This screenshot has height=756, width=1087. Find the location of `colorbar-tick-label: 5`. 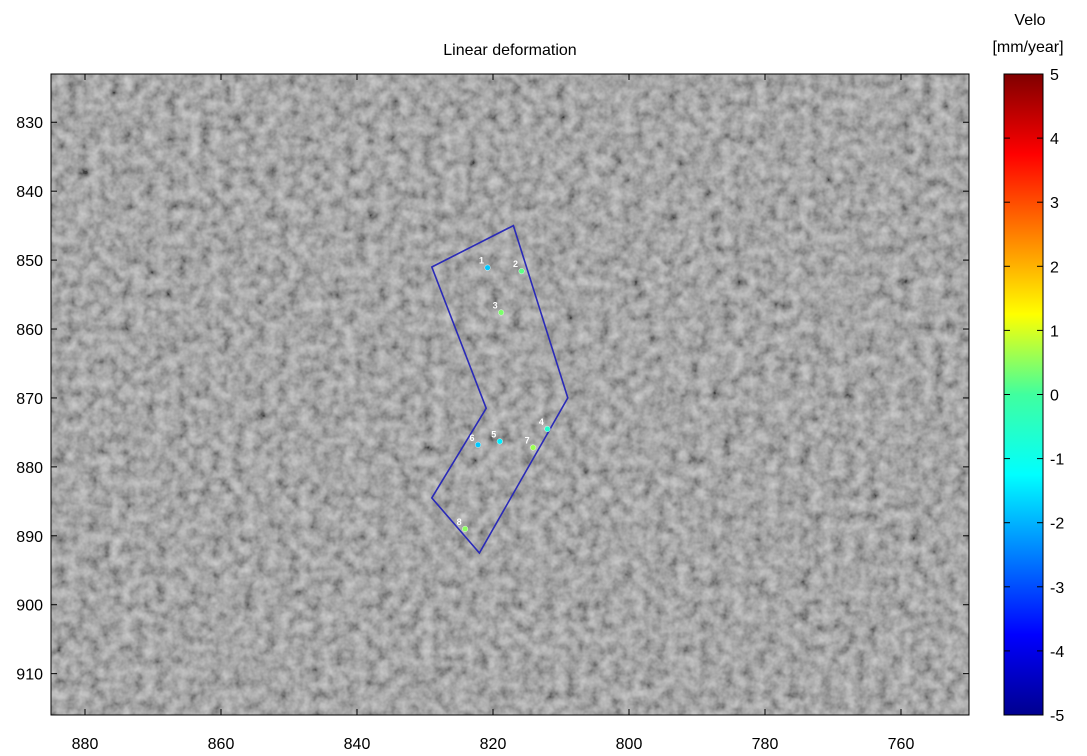

colorbar-tick-label: 5 is located at coordinates (1054, 75).